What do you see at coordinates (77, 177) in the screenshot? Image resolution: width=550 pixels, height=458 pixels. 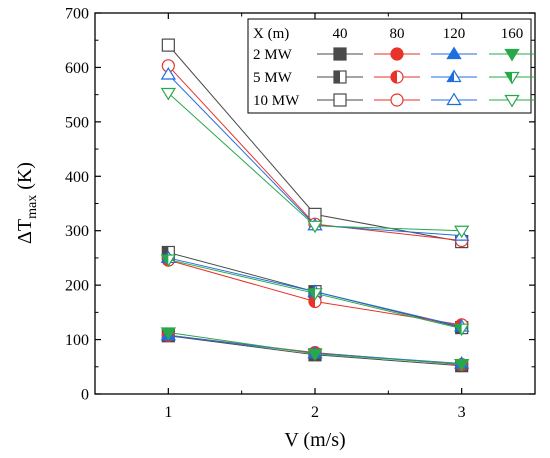 I see `y-tick-label: 400` at bounding box center [77, 177].